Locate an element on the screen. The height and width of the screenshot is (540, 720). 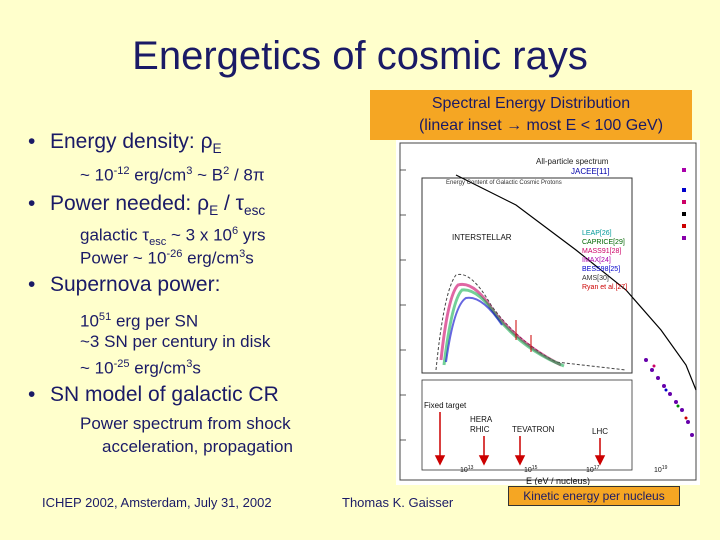
bullet-power-needed: • Power needed: ρE / τesc is located at coordinates (147, 205).